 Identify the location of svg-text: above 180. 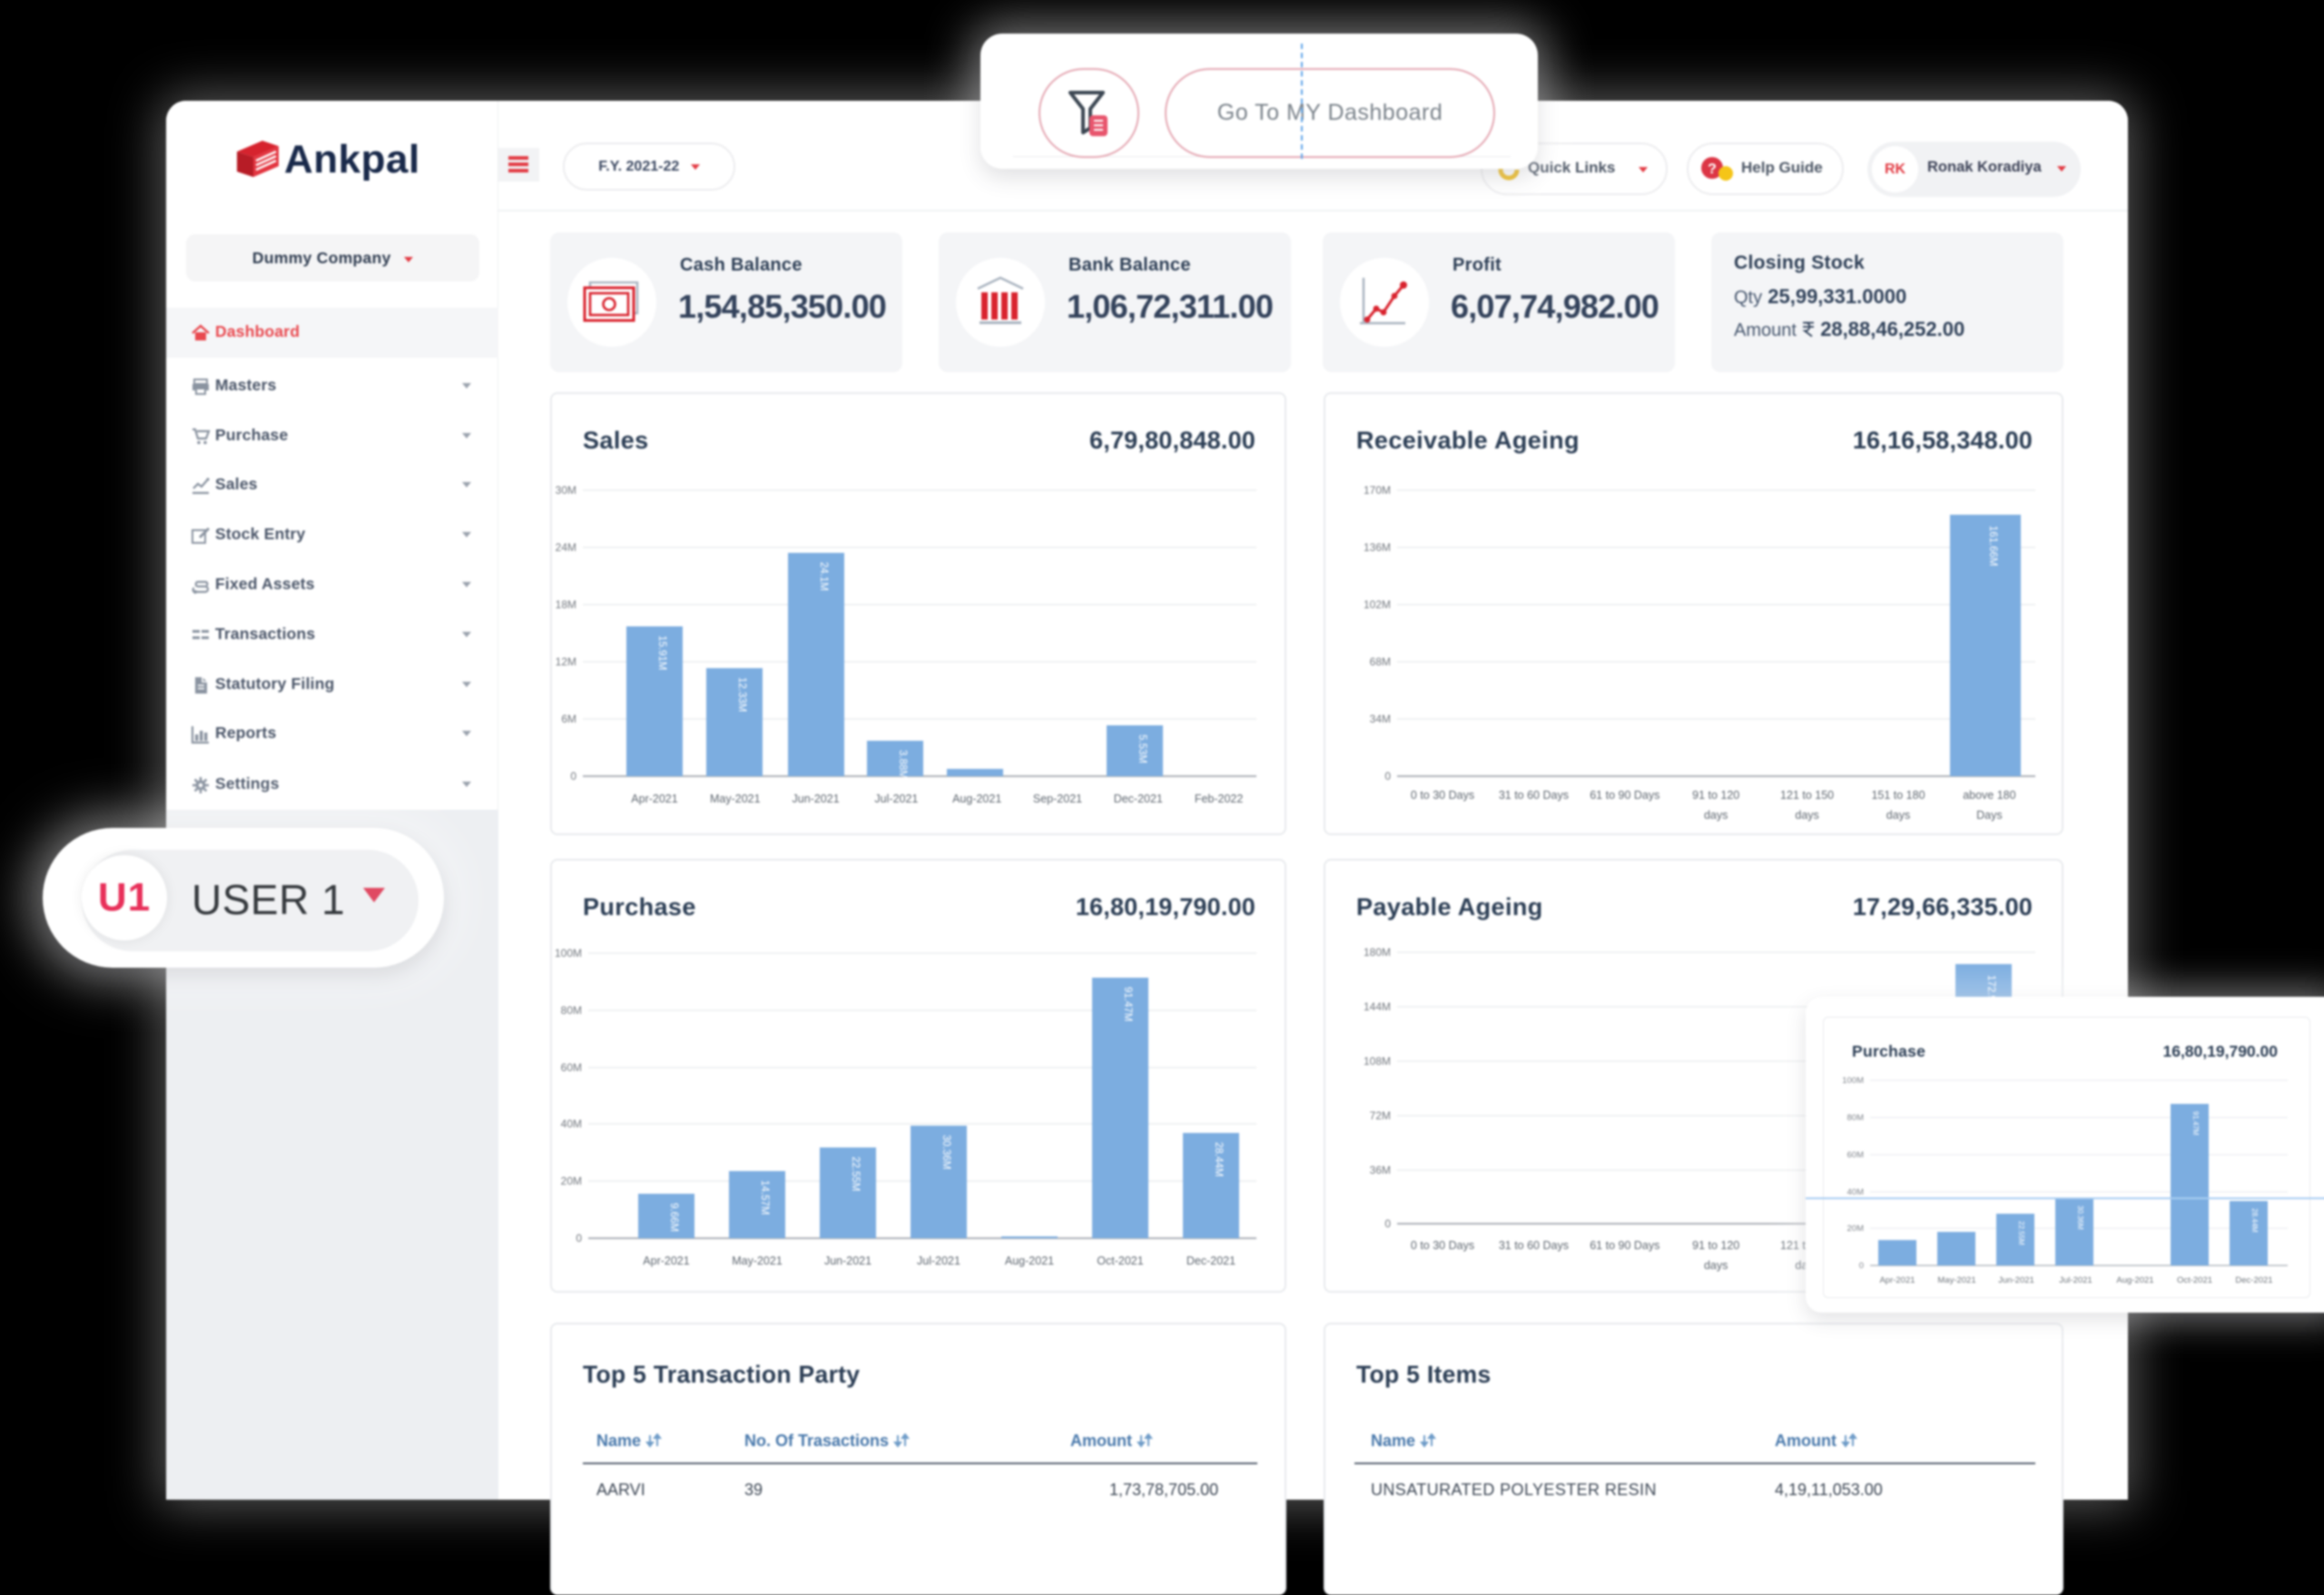
(1989, 795).